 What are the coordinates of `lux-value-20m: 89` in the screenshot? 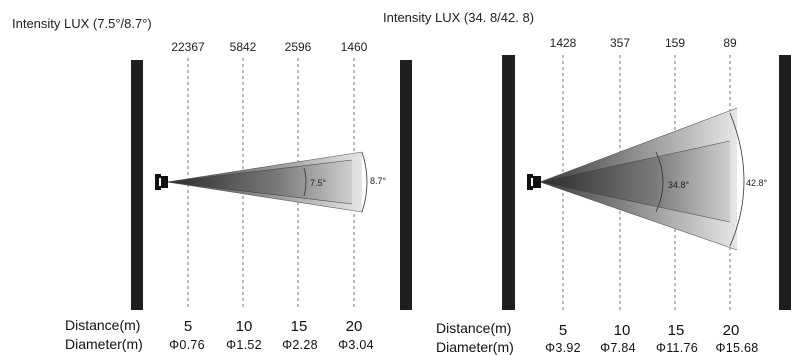 It's located at (730, 43).